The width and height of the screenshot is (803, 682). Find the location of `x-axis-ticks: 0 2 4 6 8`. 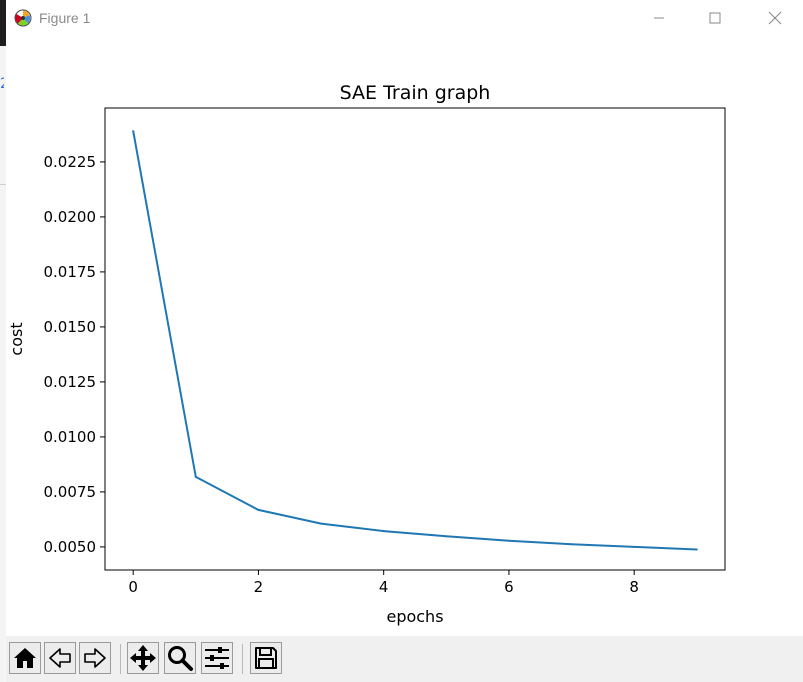

x-axis-ticks: 0 2 4 6 8 is located at coordinates (383, 583).